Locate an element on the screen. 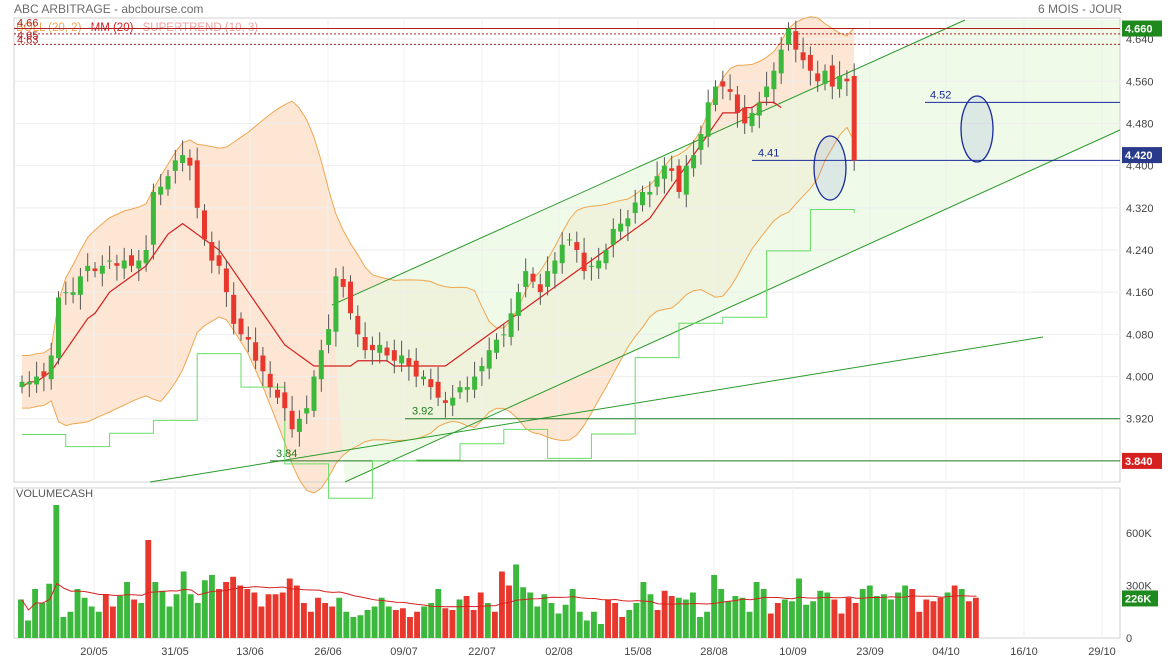  x-tick-label: 13/06 is located at coordinates (250, 652).